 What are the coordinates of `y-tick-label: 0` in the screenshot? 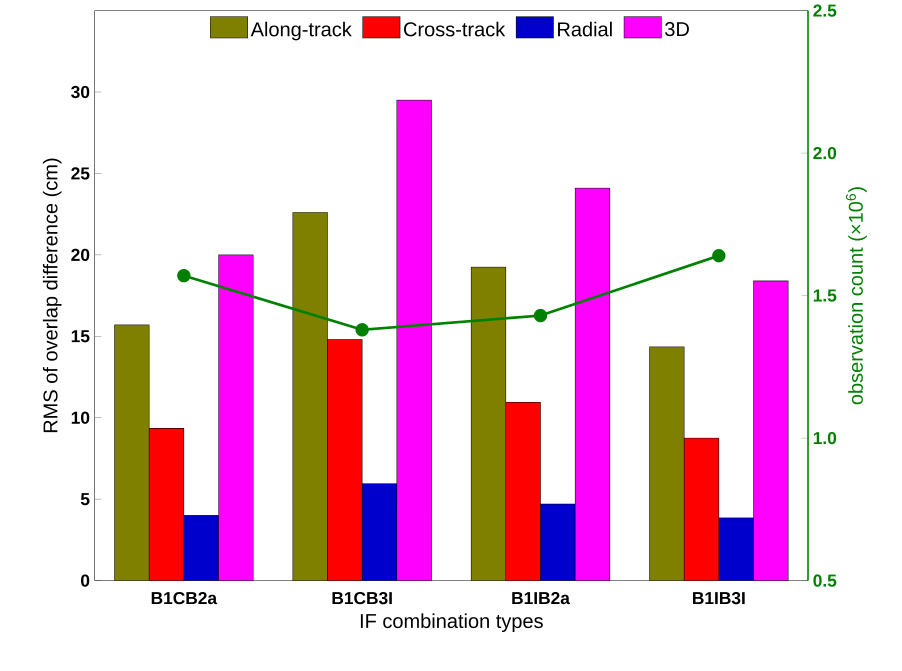 It's located at (85, 580).